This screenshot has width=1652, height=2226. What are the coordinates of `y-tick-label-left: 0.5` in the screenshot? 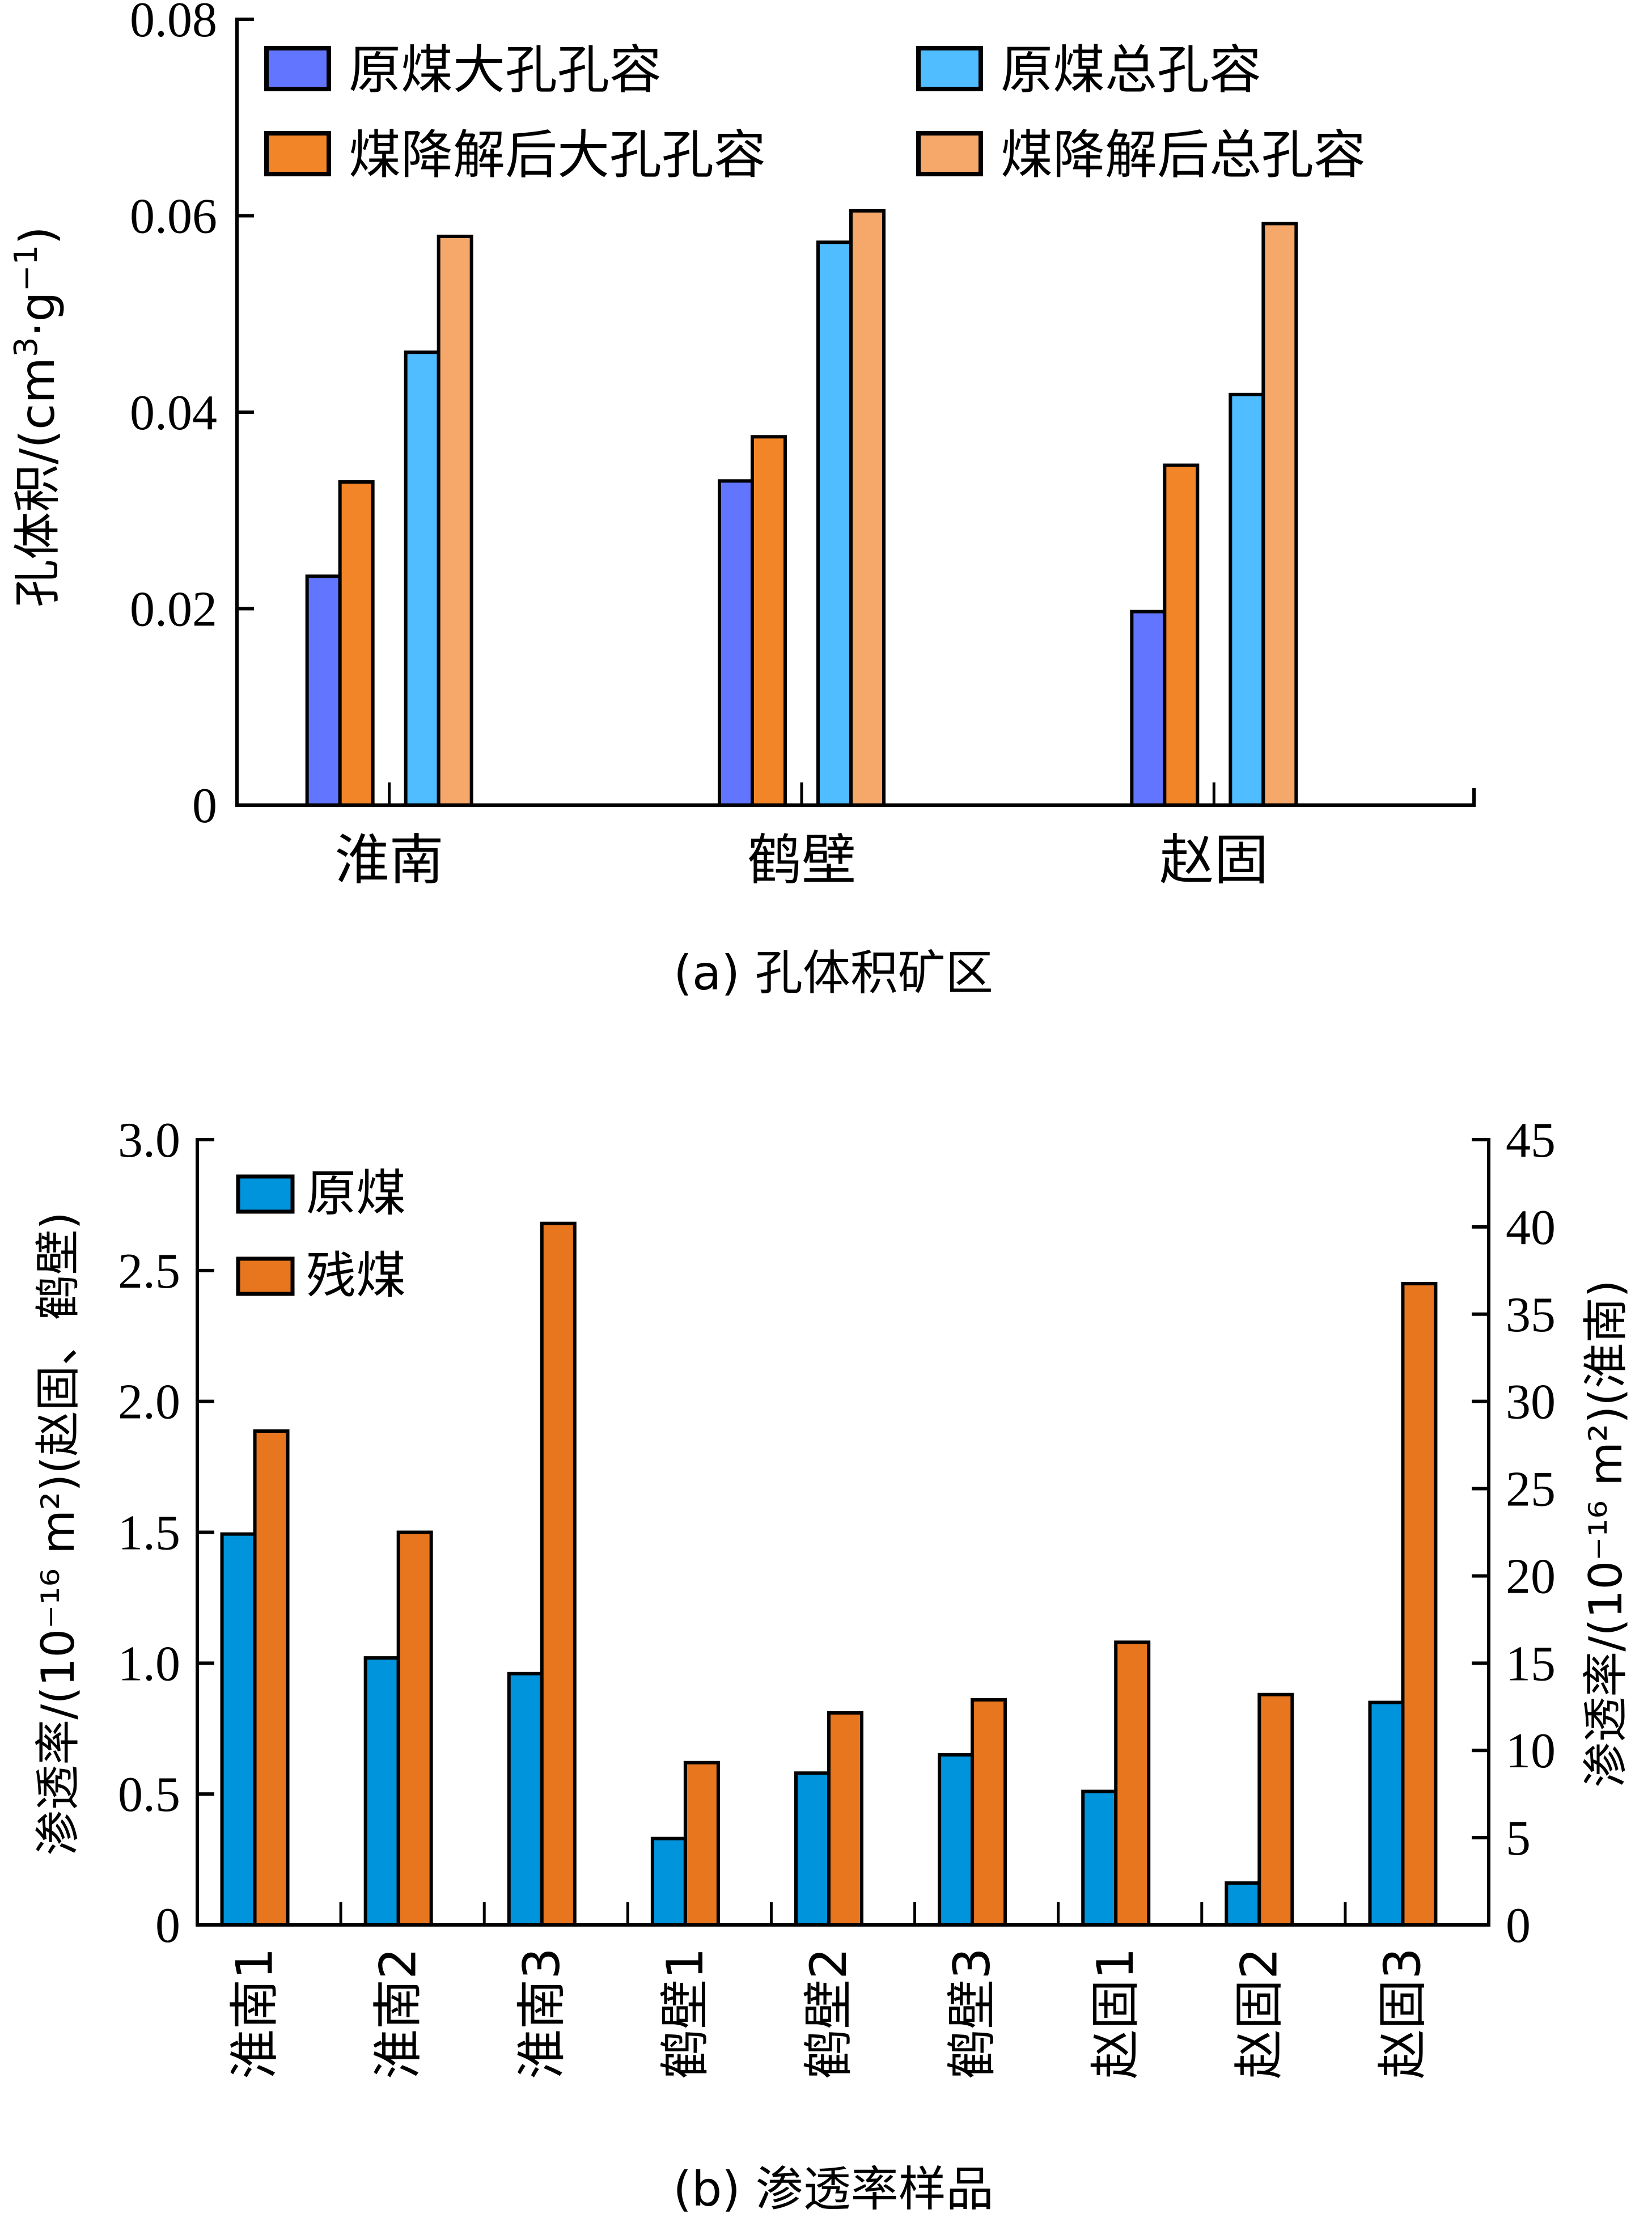 It's located at (149, 1794).